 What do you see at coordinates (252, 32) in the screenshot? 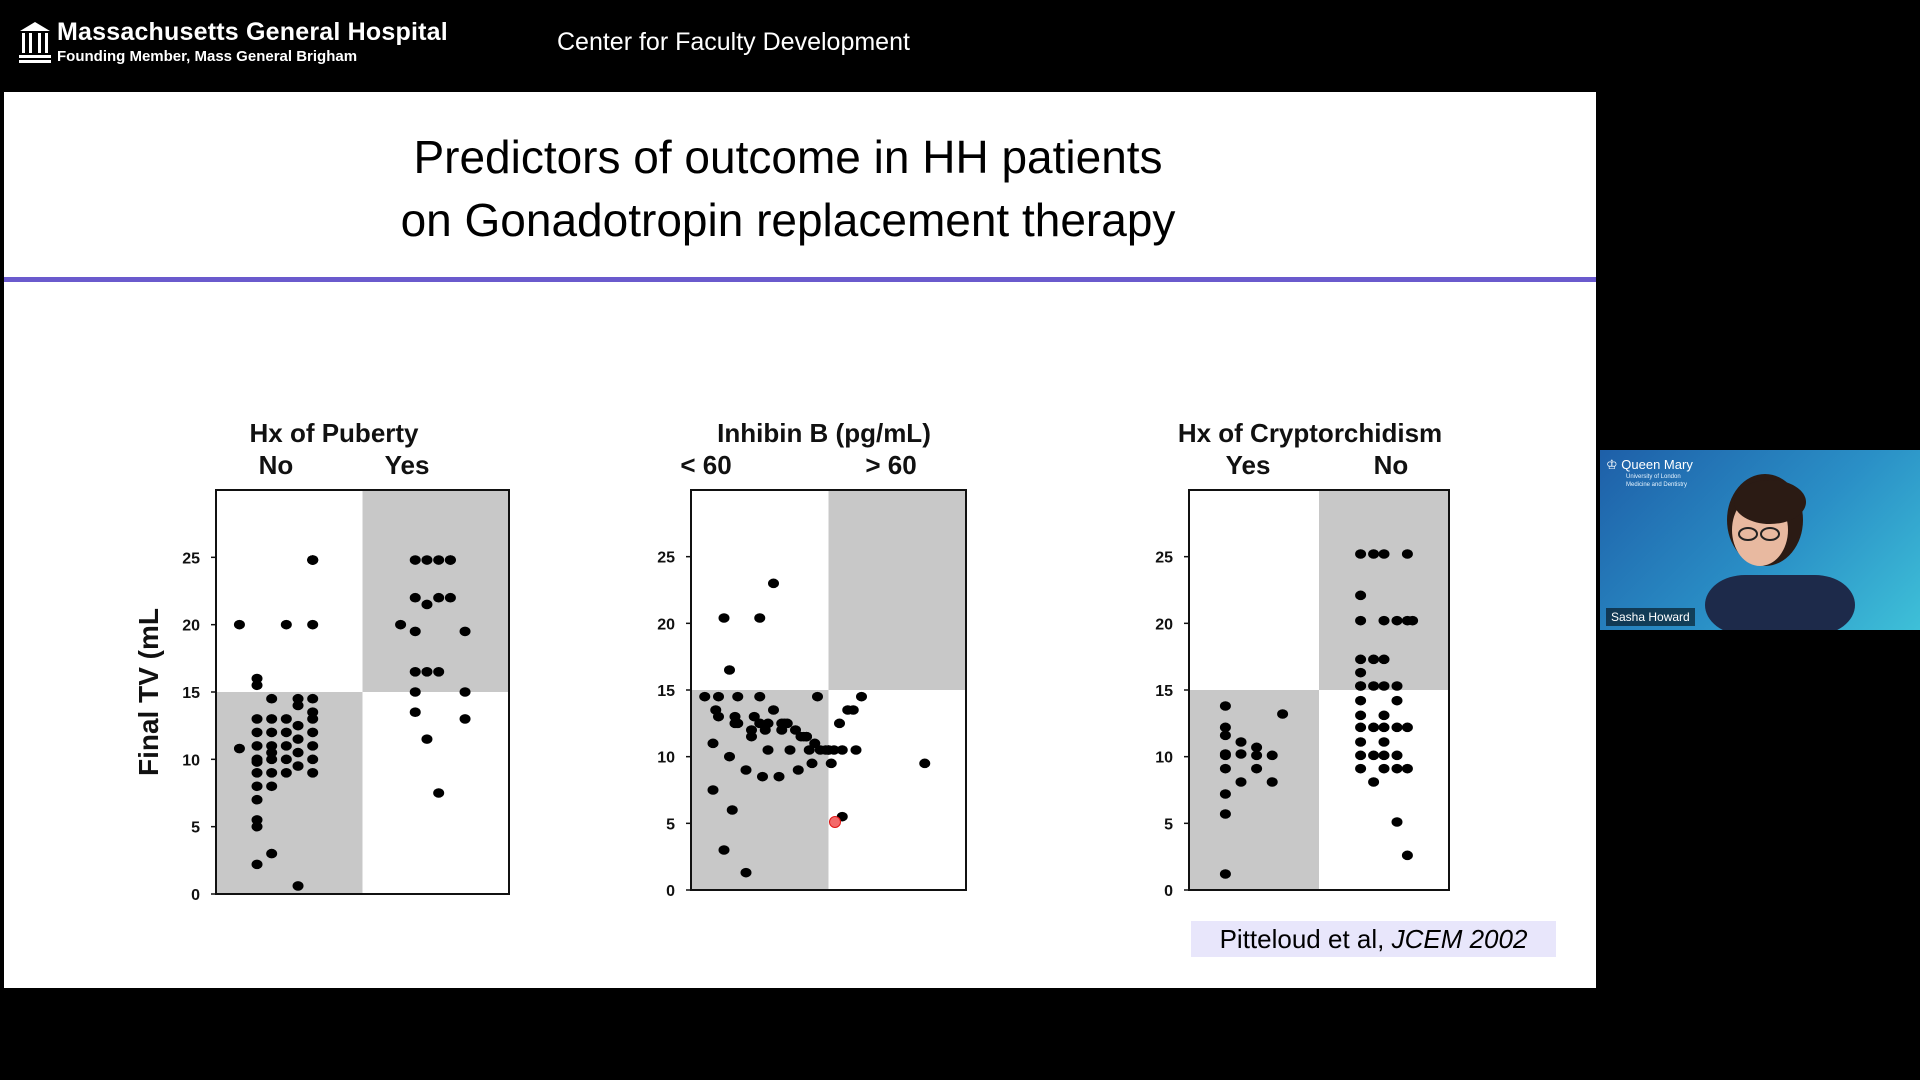
I see `org-name: Massachusetts General Hospital` at bounding box center [252, 32].